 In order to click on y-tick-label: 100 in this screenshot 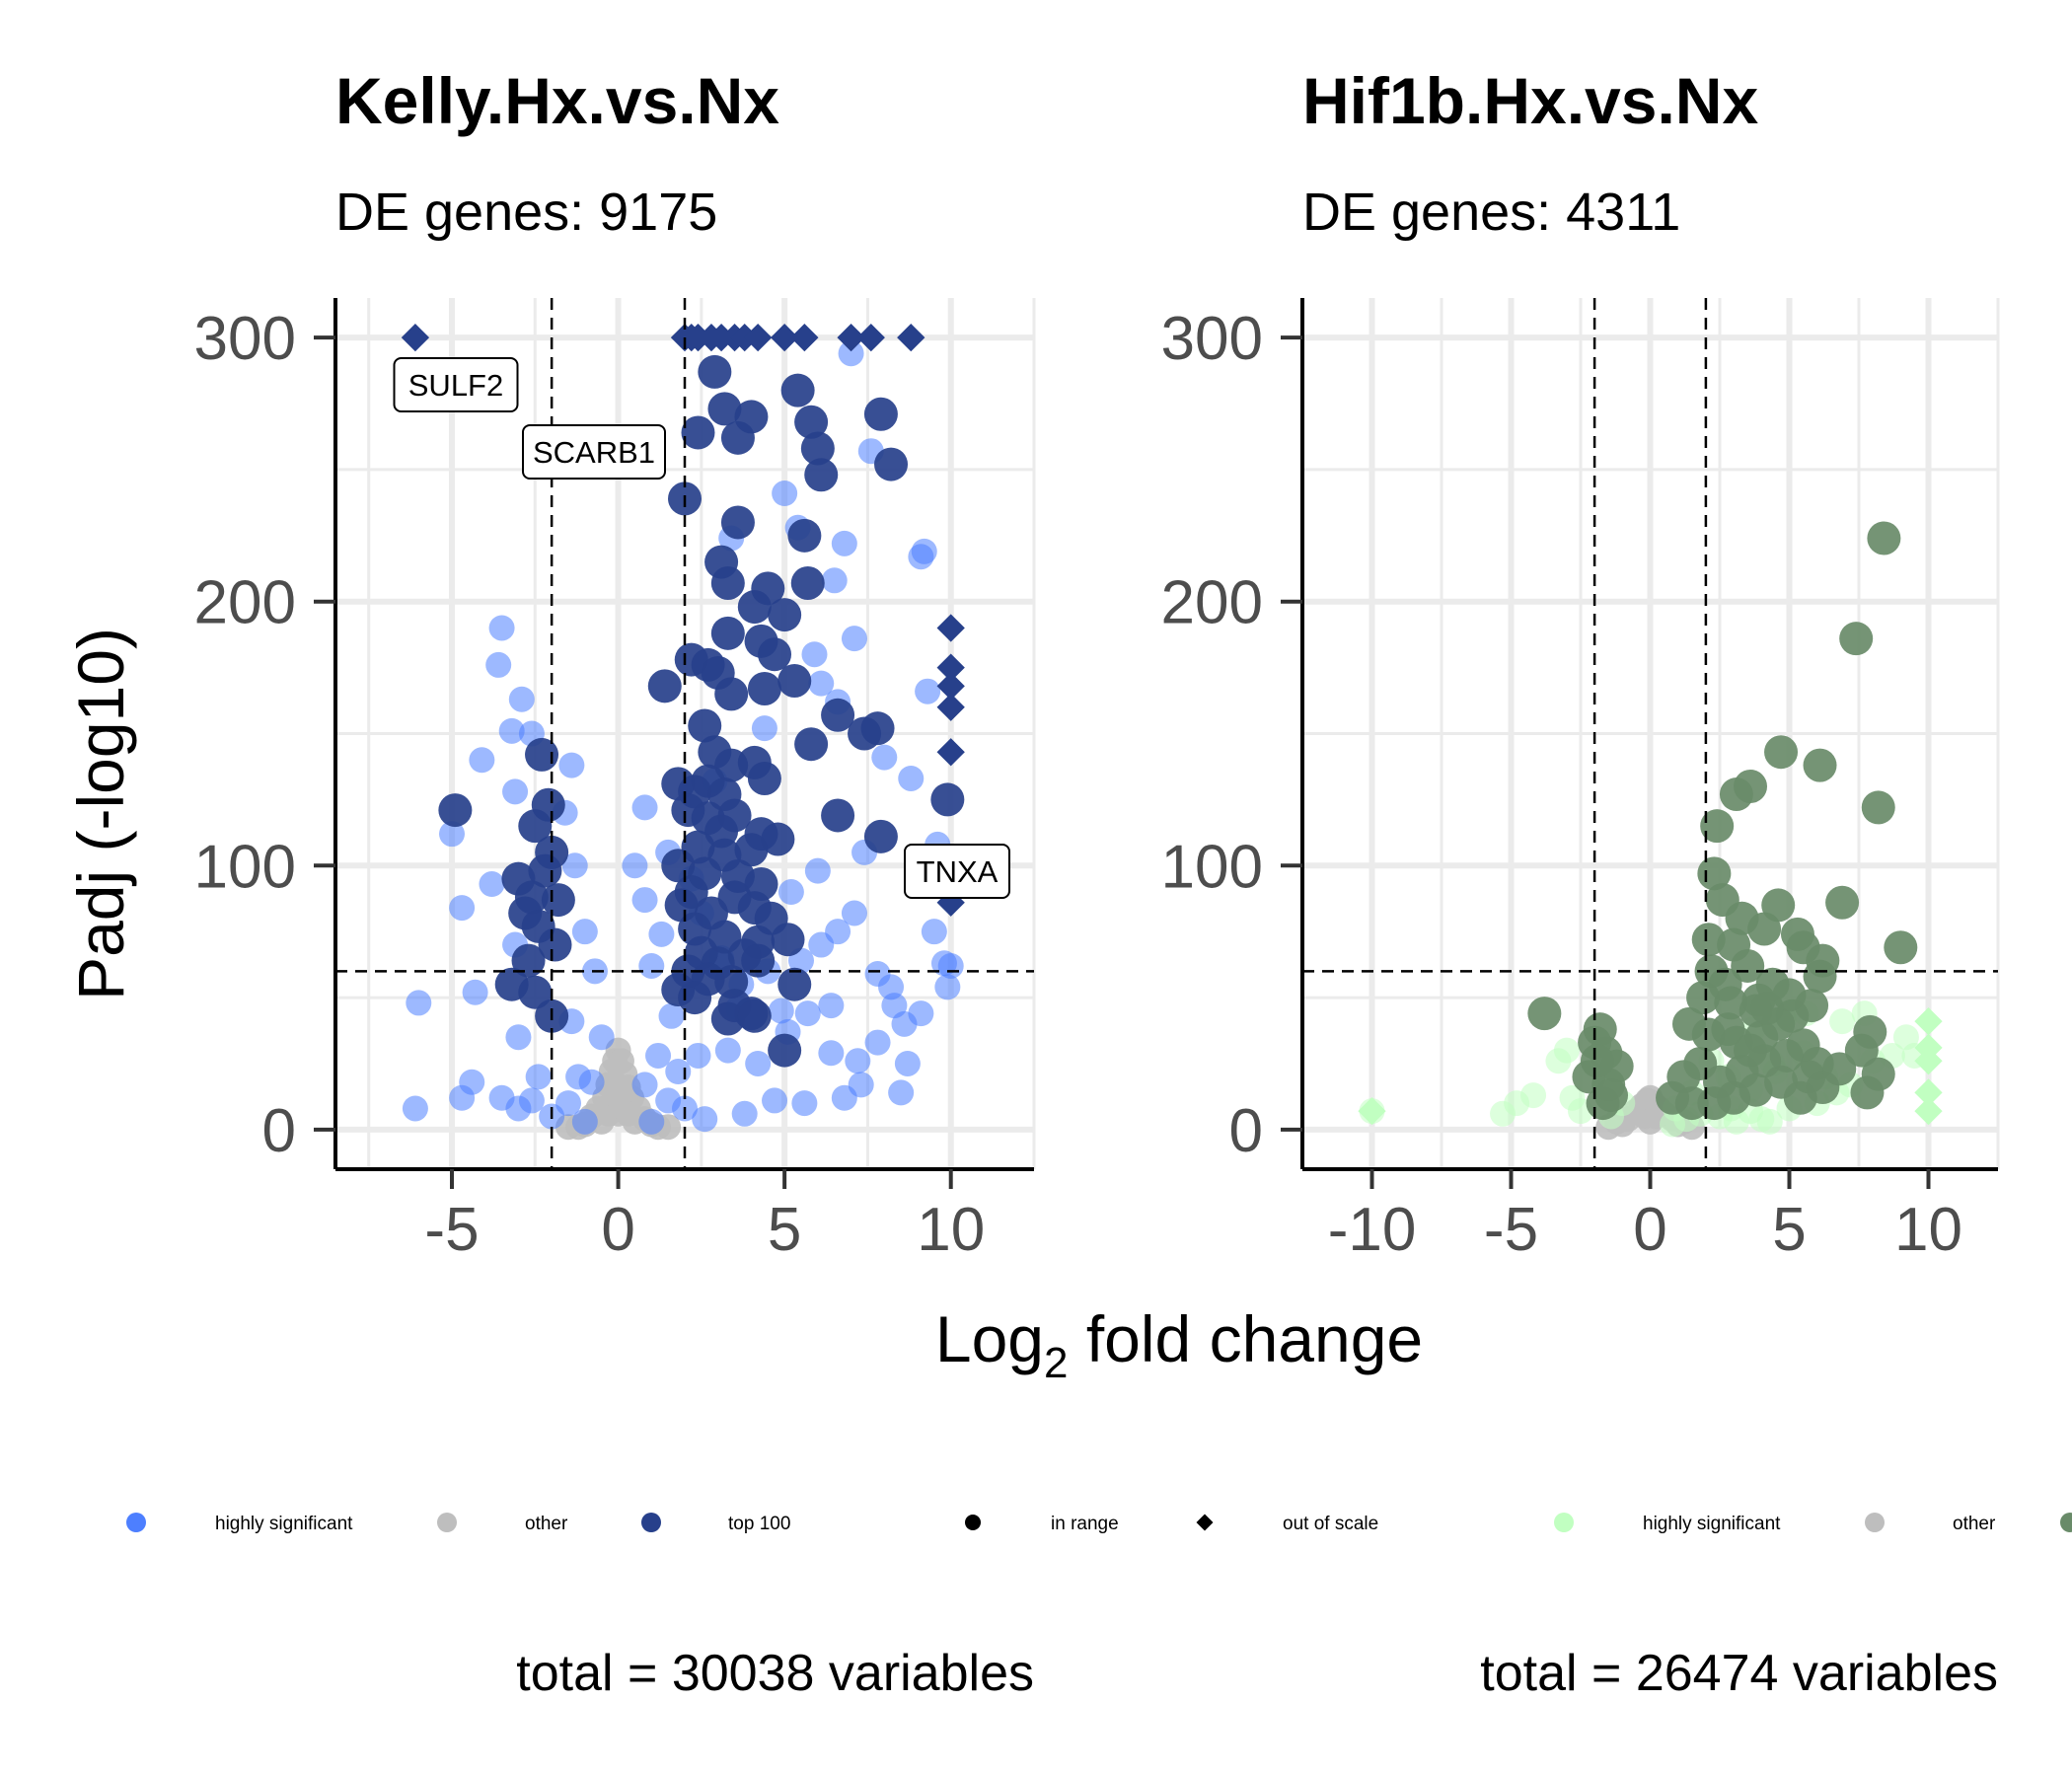, I will do `click(245, 867)`.